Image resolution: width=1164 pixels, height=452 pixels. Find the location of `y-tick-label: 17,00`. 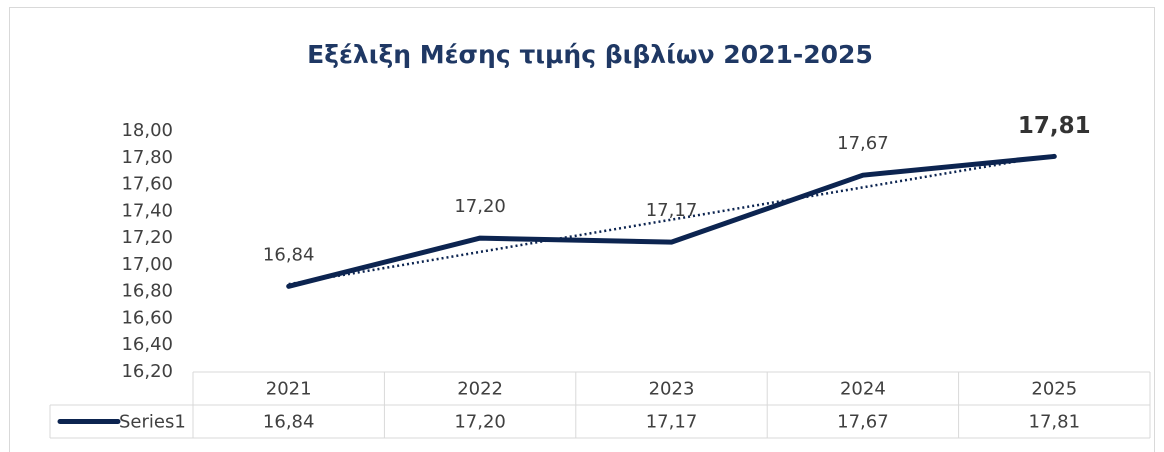

y-tick-label: 17,00 is located at coordinates (147, 264).